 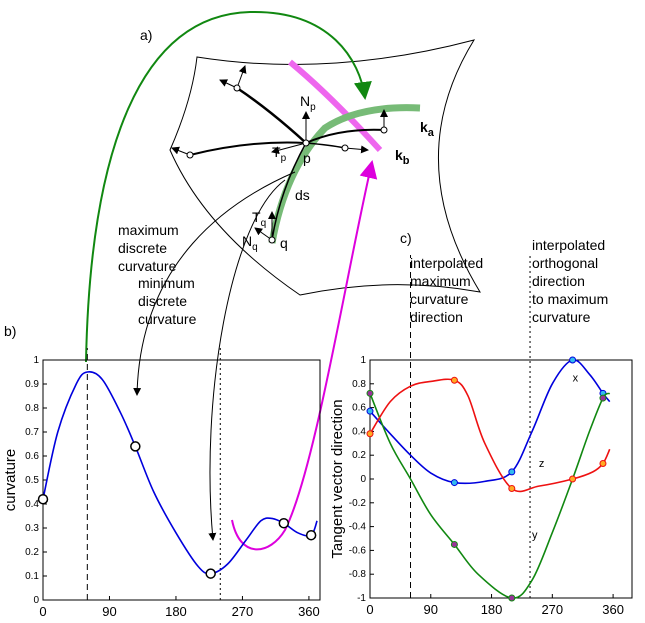 What do you see at coordinates (308, 103) in the screenshot?
I see `label: Np` at bounding box center [308, 103].